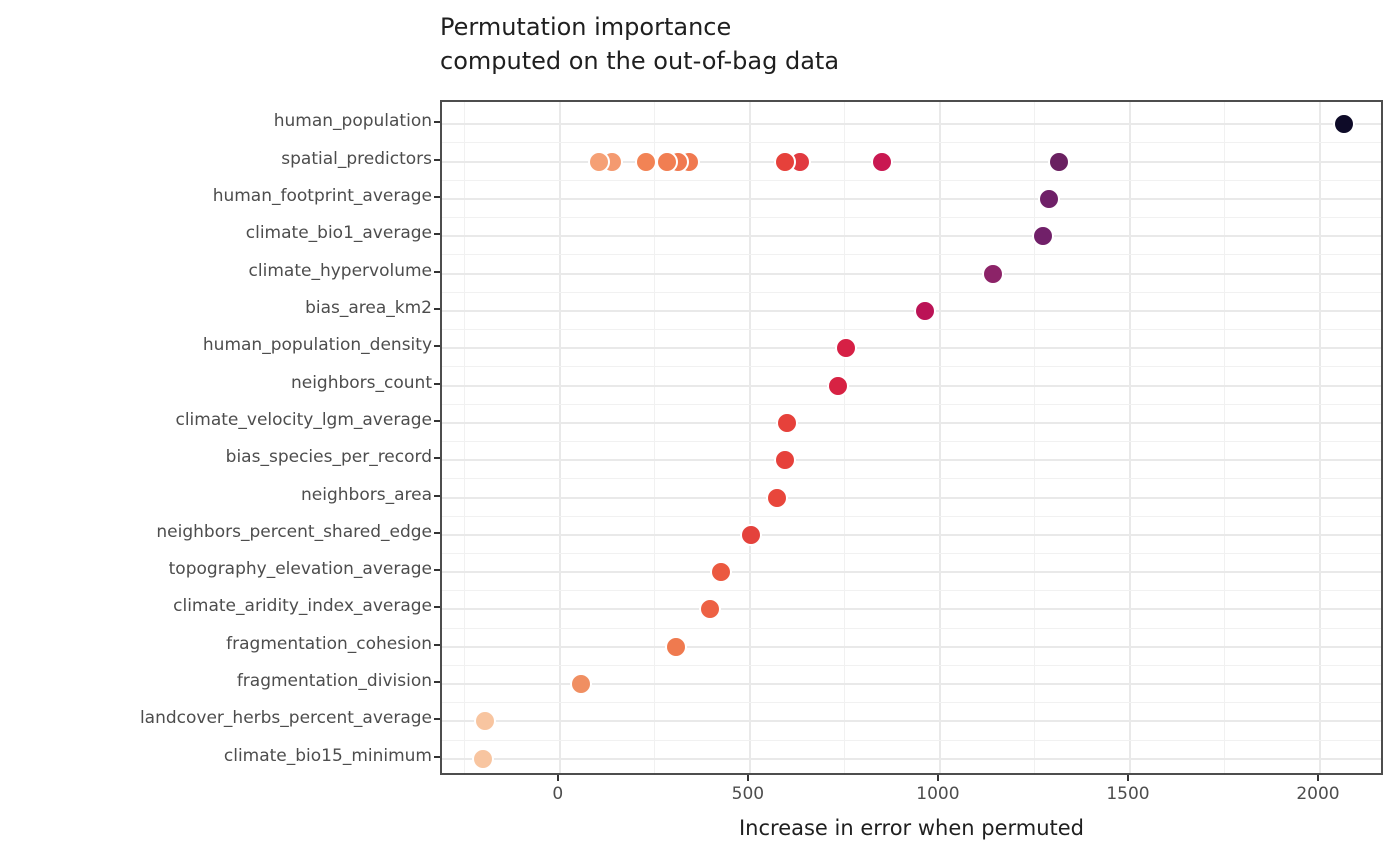  I want to click on y-tick-label: climate_velocity_lgm_average, so click(303, 419).